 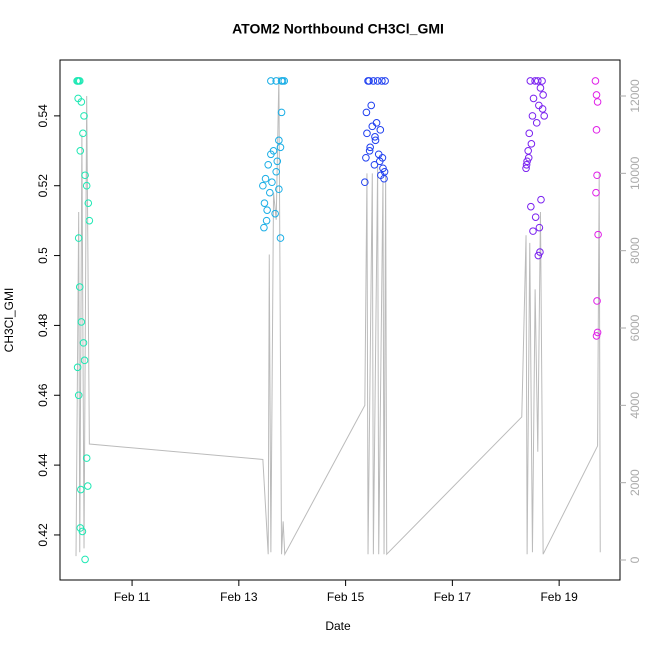 What do you see at coordinates (635, 327) in the screenshot?
I see `y2-tick-label: 6000` at bounding box center [635, 327].